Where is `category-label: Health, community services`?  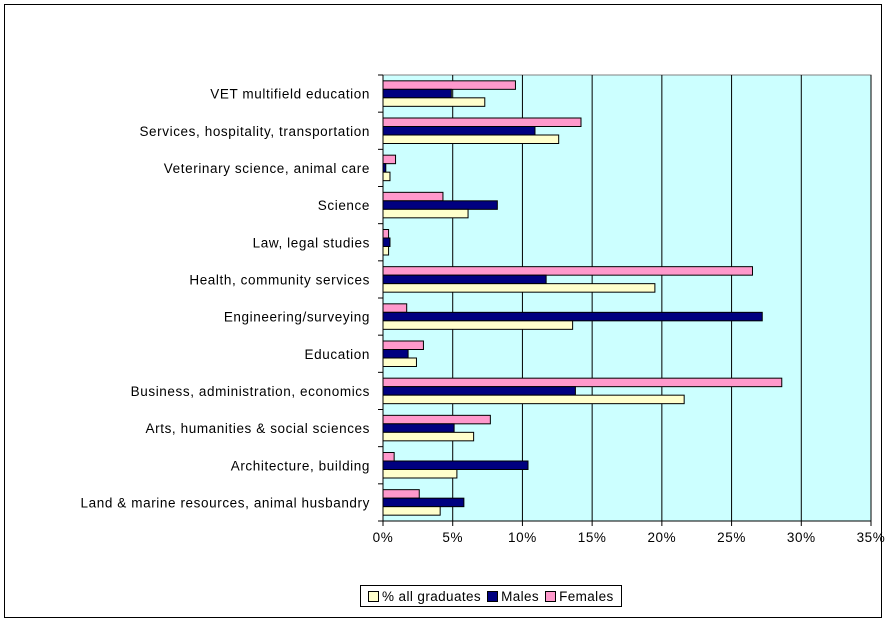 category-label: Health, community services is located at coordinates (279, 279).